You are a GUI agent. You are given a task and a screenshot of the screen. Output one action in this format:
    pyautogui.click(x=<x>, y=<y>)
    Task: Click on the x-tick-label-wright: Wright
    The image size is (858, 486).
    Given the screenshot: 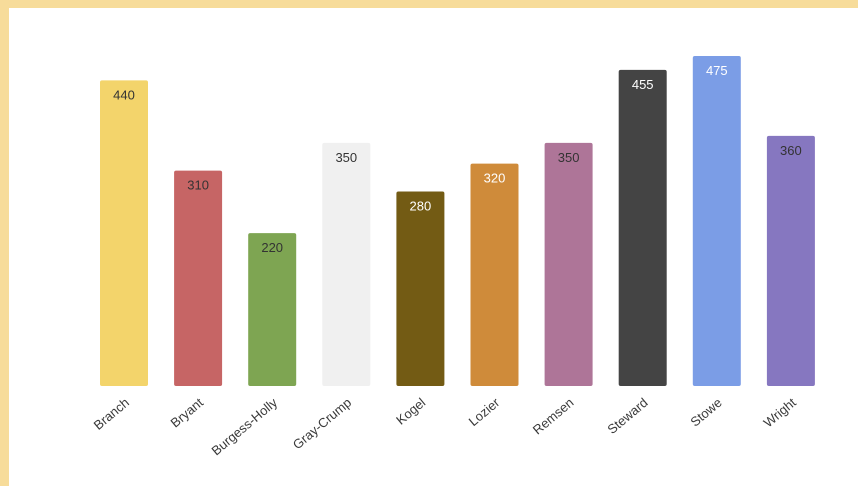 What is the action you would take?
    pyautogui.click(x=780, y=413)
    